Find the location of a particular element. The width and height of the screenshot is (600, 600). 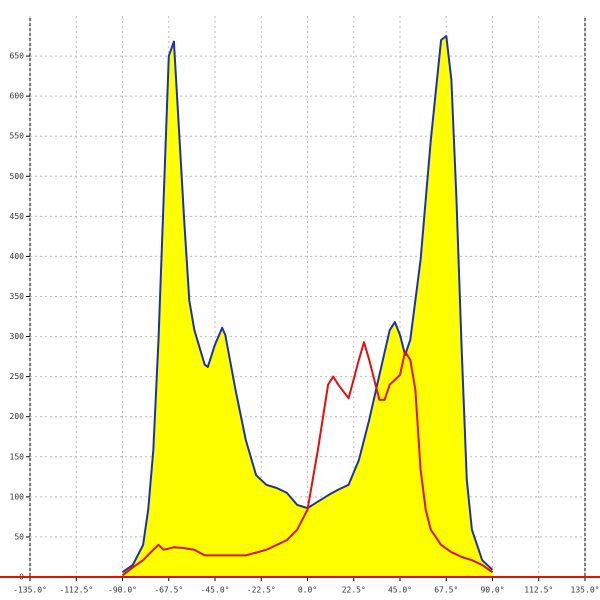

y-tick-label: 300 is located at coordinates (17, 336).